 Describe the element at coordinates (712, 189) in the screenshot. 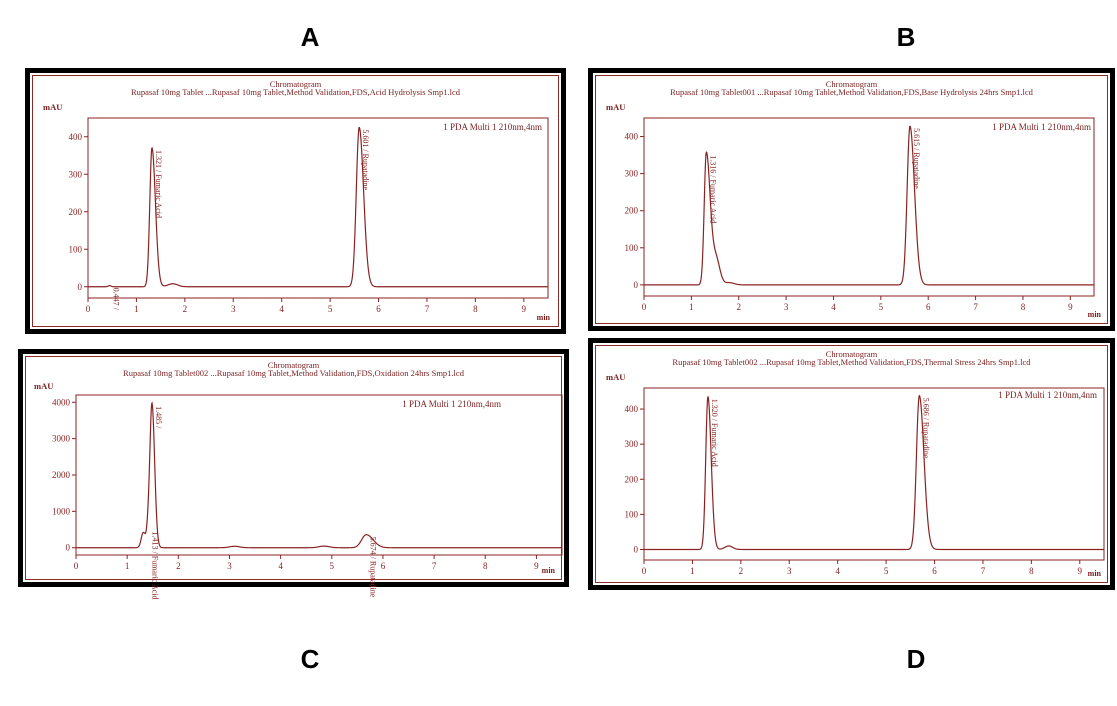

I see `peak-label: 1.316 / Fumaric Acid` at that location.